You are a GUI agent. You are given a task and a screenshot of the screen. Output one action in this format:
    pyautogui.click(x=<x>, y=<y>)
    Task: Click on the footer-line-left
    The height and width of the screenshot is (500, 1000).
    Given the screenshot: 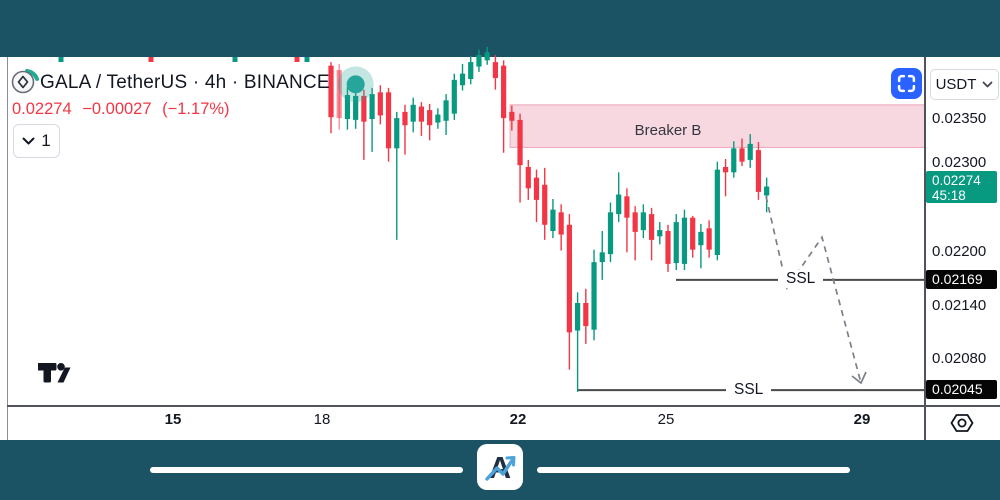 What is the action you would take?
    pyautogui.click(x=306, y=470)
    